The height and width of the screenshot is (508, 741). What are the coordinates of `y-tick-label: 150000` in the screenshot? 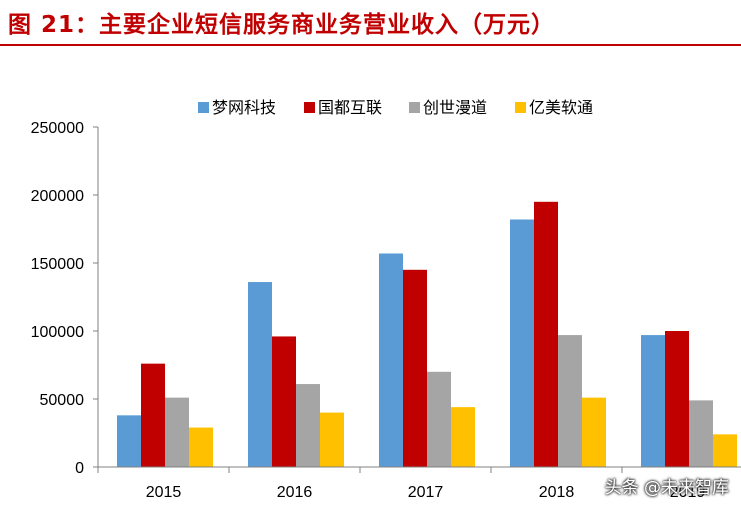 It's located at (57, 264).